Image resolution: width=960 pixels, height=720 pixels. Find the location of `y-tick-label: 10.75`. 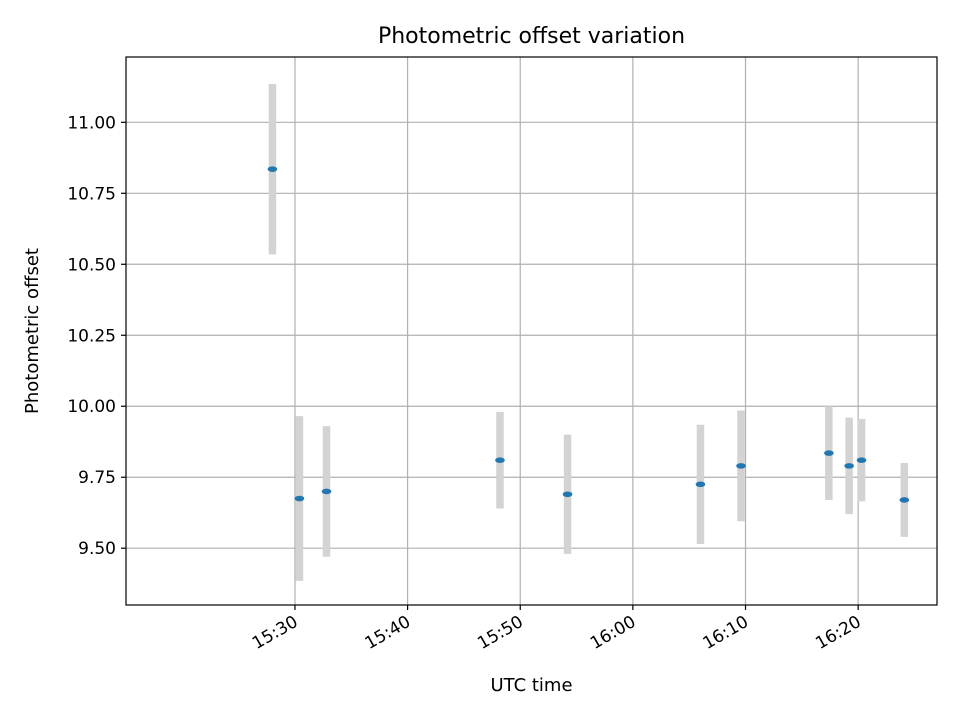

y-tick-label: 10.75 is located at coordinates (91, 194).